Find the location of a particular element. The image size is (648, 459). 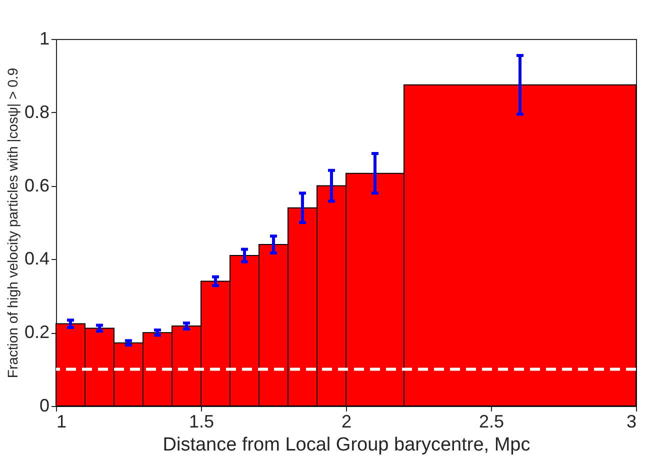

y-tick-label: 0 is located at coordinates (44, 406).